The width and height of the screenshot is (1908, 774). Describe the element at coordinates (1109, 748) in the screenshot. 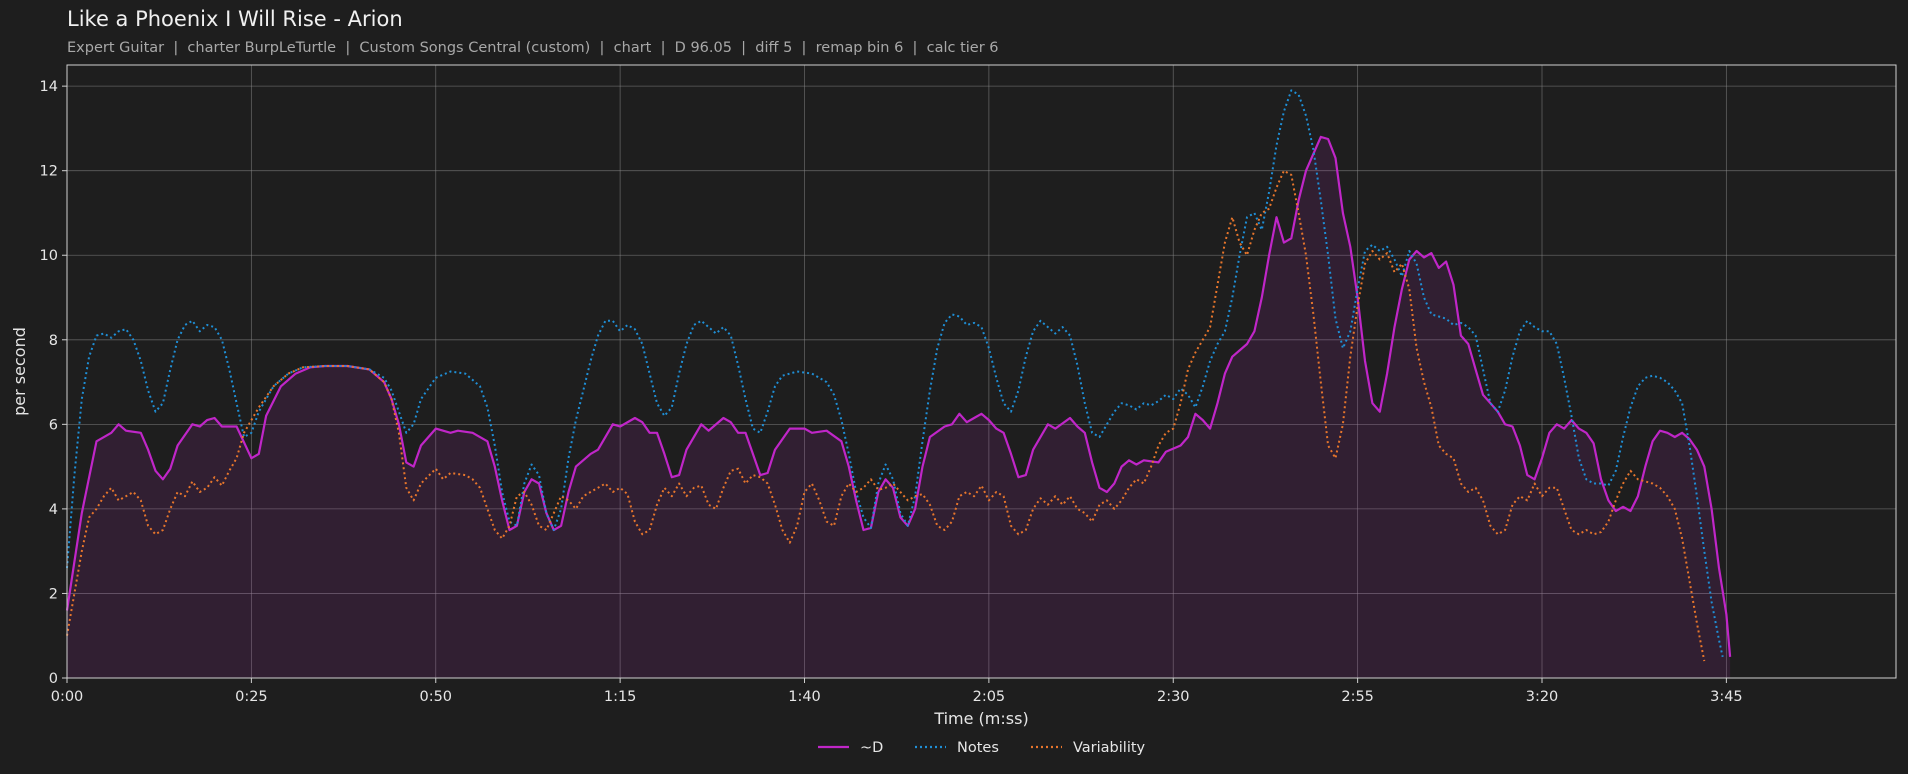

I see `legend-label: Variability` at that location.